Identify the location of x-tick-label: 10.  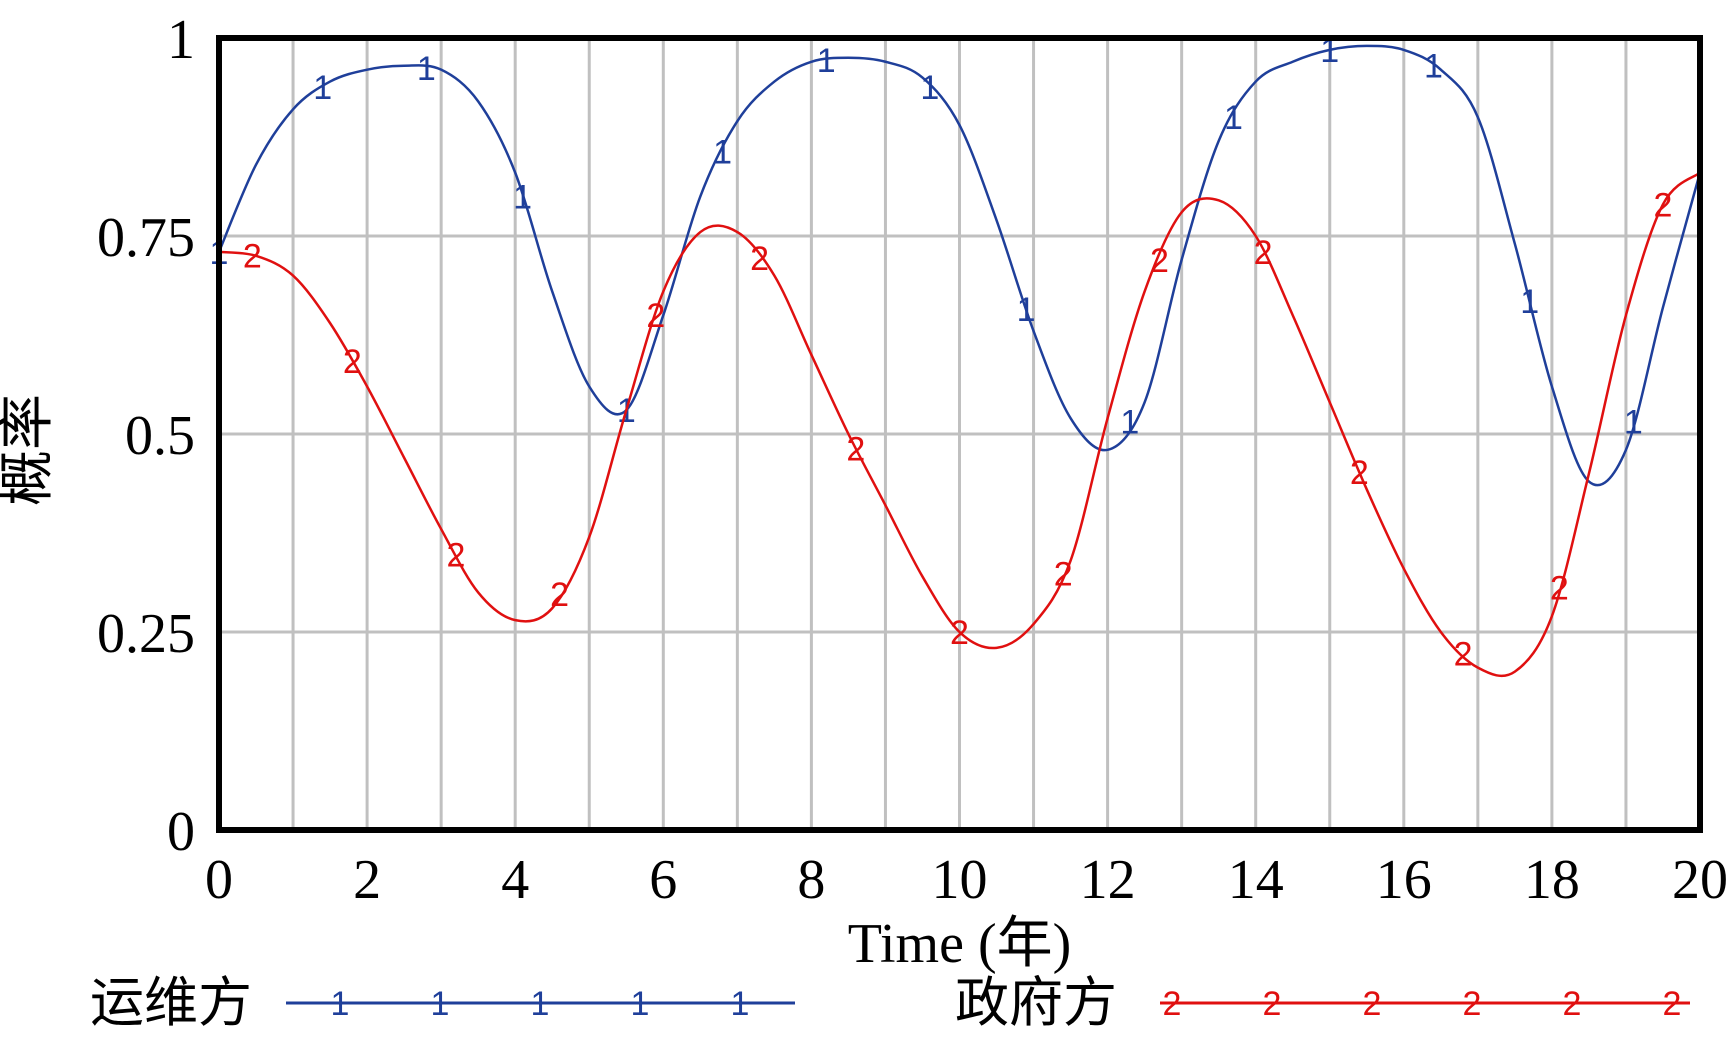
(960, 880).